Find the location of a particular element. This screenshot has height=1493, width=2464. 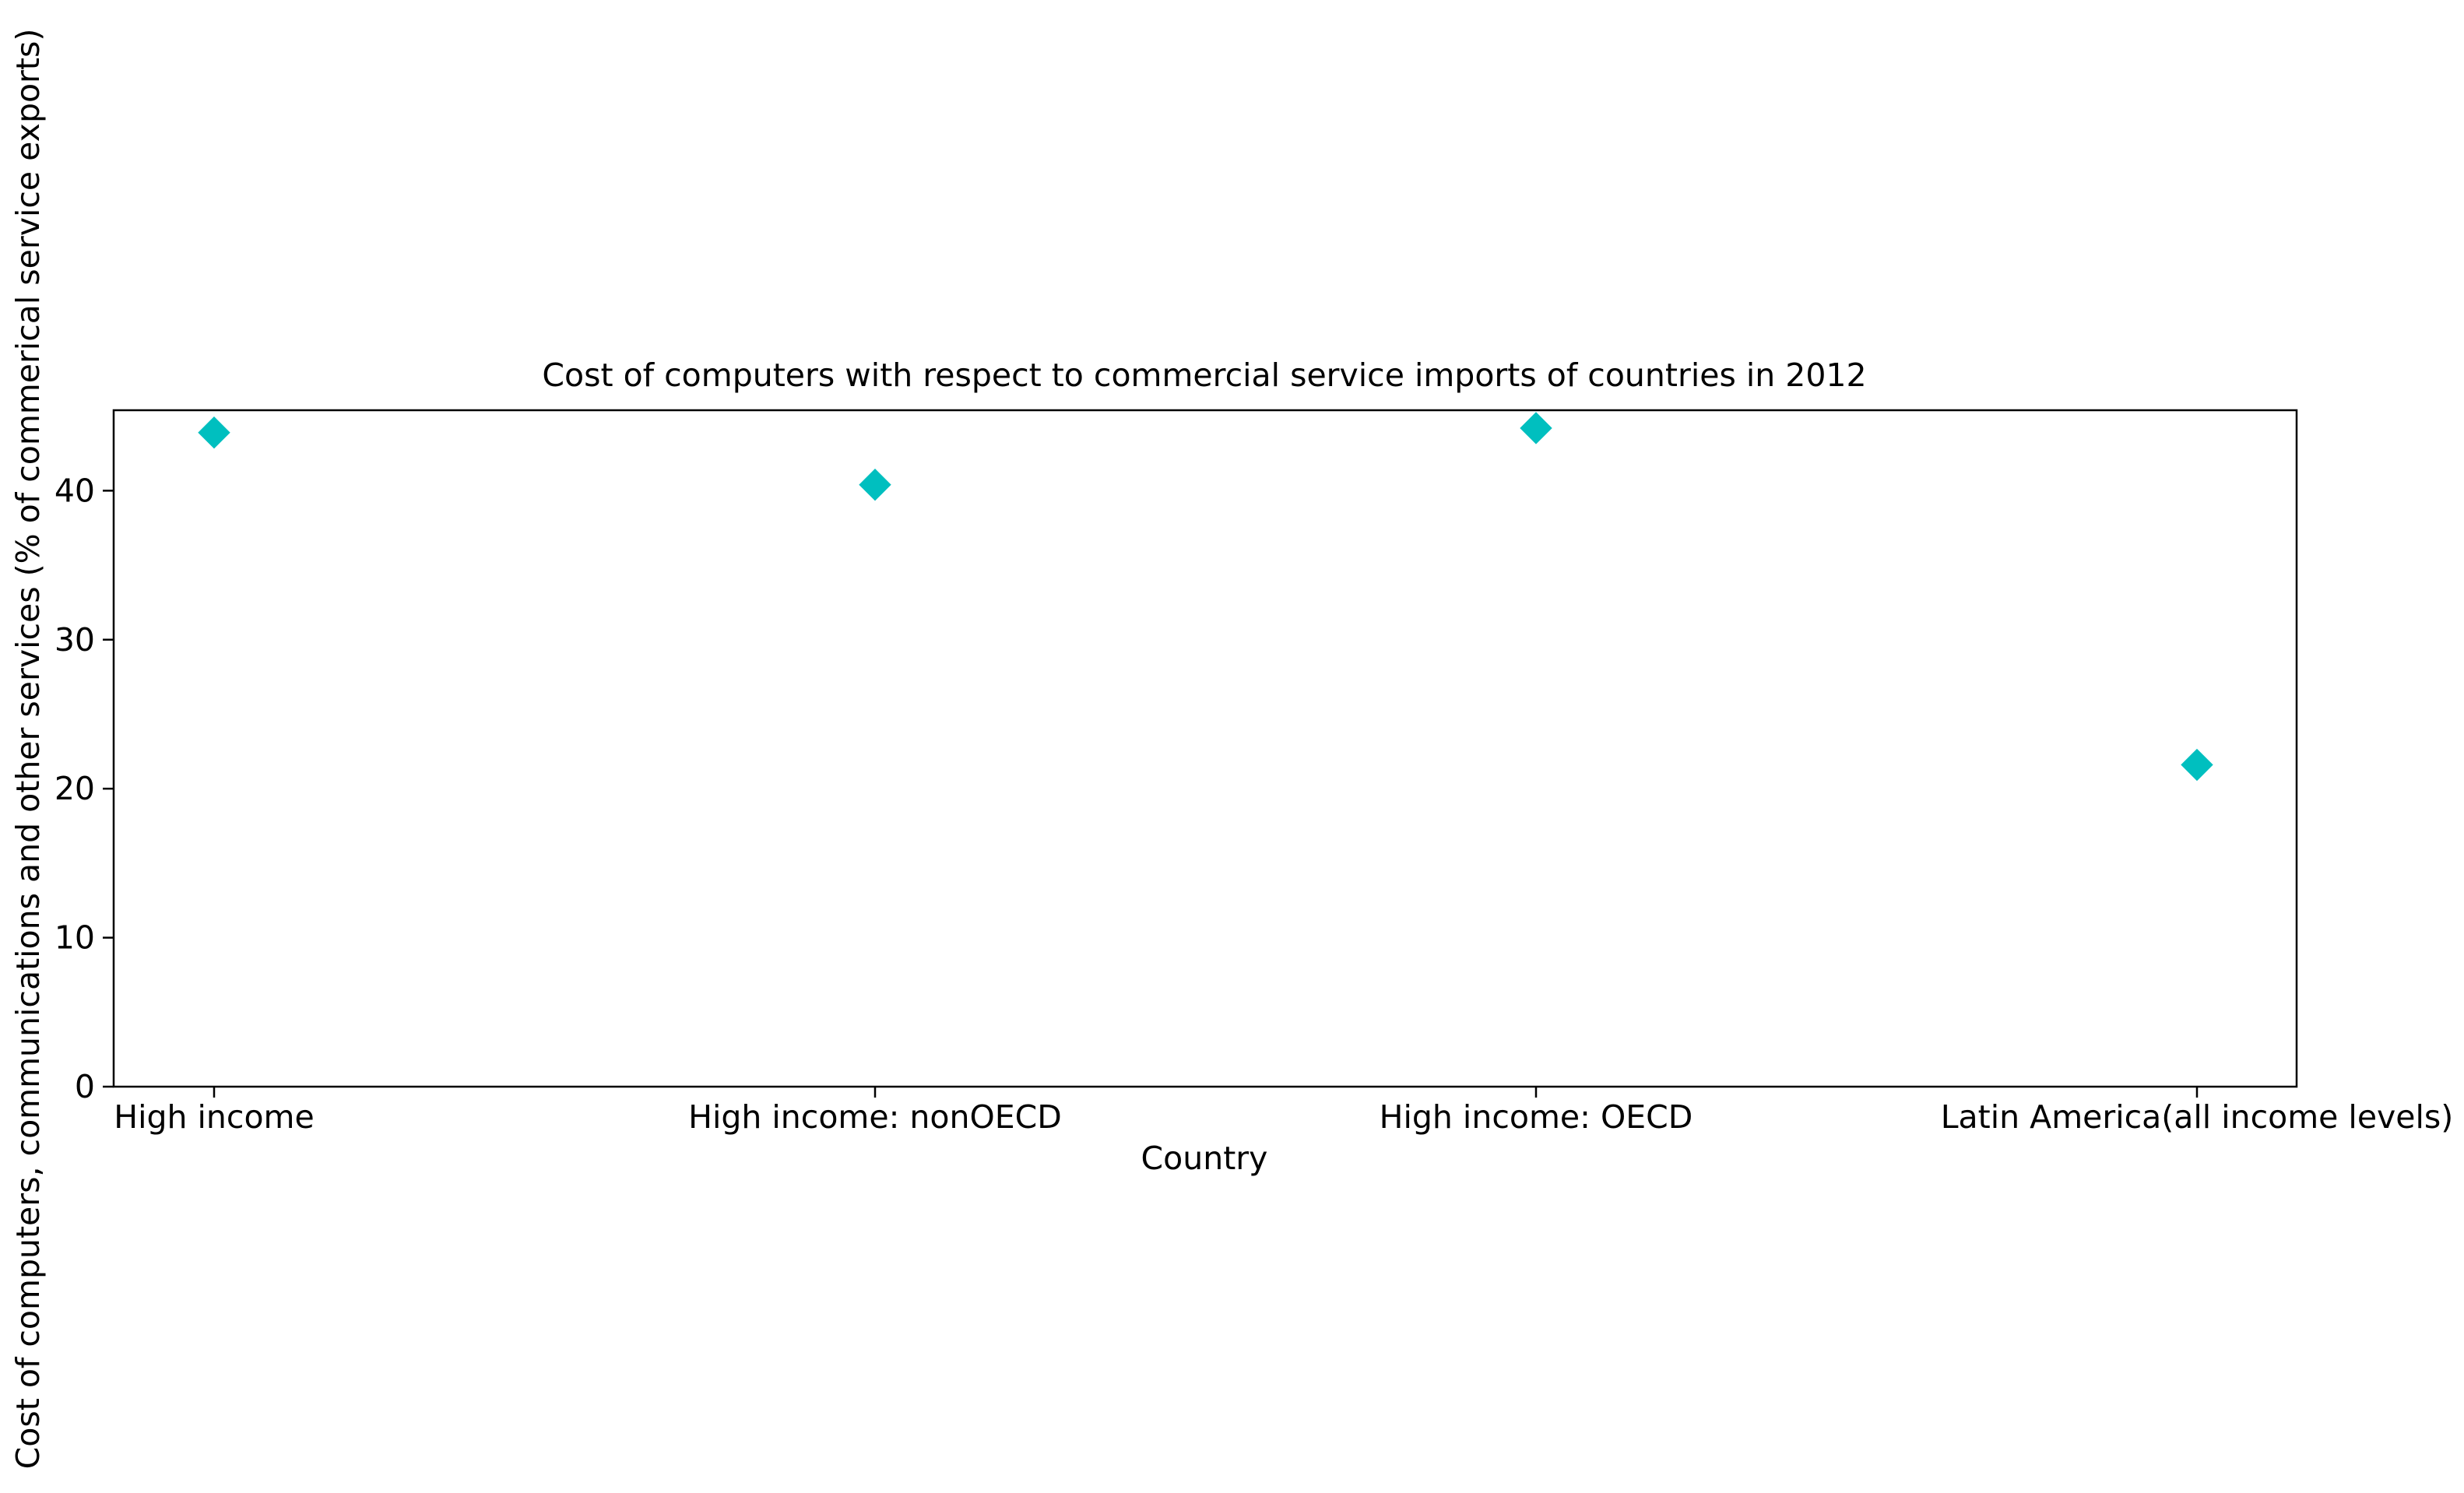

y-axis: 0 10 20 30 40 is located at coordinates (84, 788).